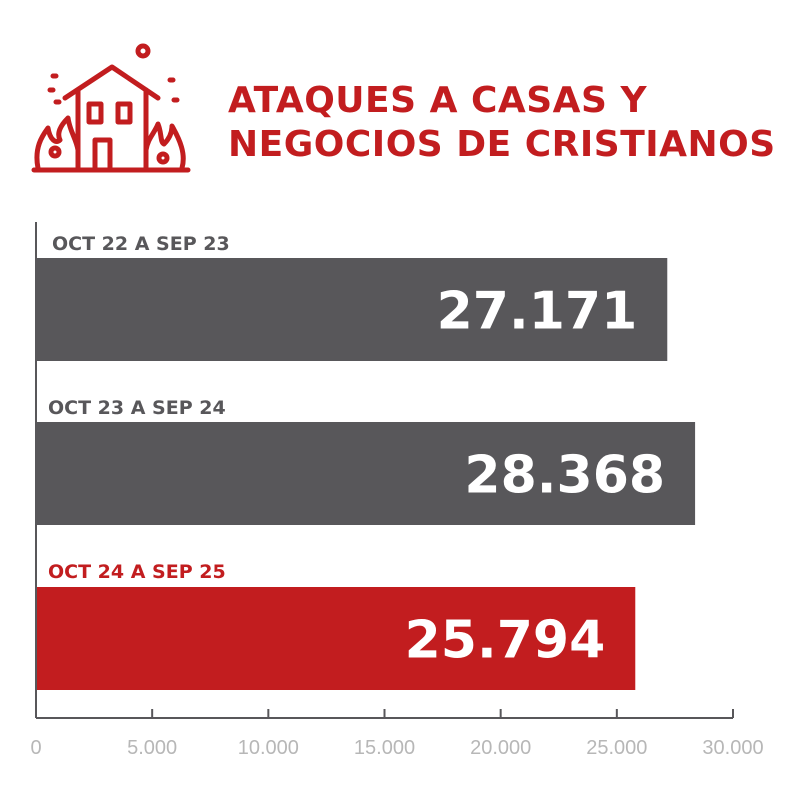 Image resolution: width=800 pixels, height=800 pixels. I want to click on x-tick-label-7: 30.000, so click(732, 748).